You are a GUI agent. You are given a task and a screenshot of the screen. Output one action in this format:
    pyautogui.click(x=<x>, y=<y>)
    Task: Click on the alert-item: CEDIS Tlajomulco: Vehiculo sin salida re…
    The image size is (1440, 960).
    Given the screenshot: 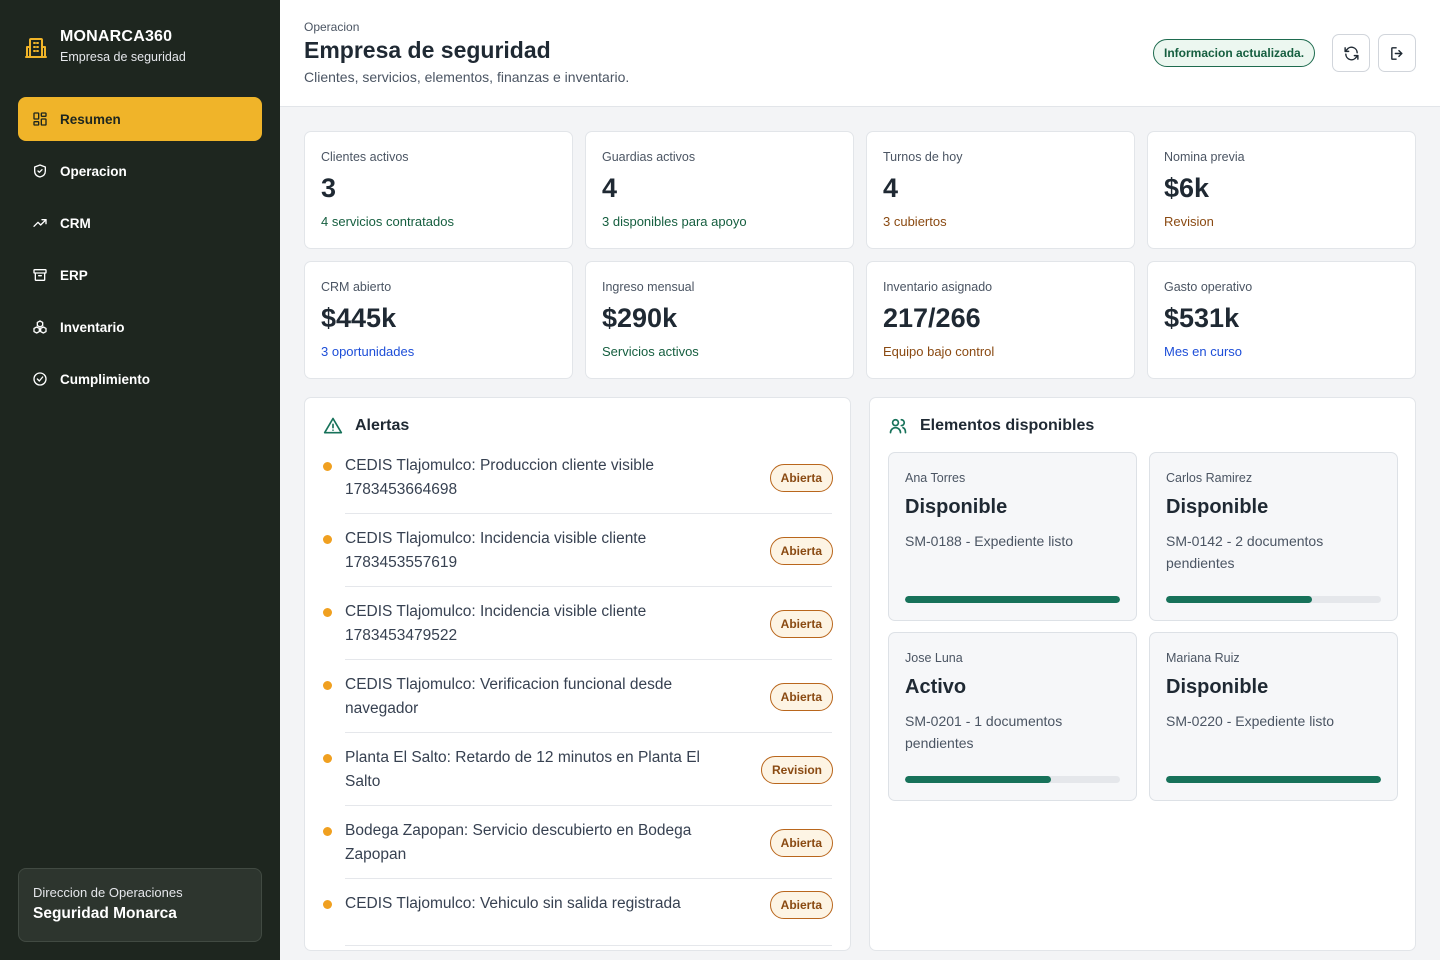 What is the action you would take?
    pyautogui.click(x=578, y=906)
    